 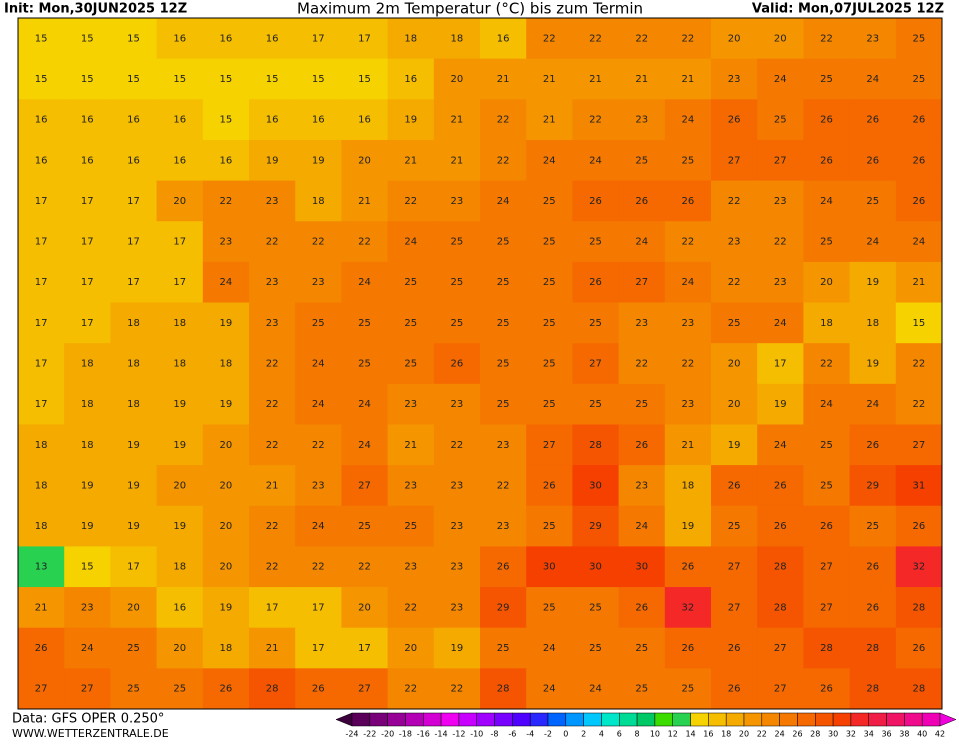 What do you see at coordinates (318, 607) in the screenshot?
I see `temperature-label: 17` at bounding box center [318, 607].